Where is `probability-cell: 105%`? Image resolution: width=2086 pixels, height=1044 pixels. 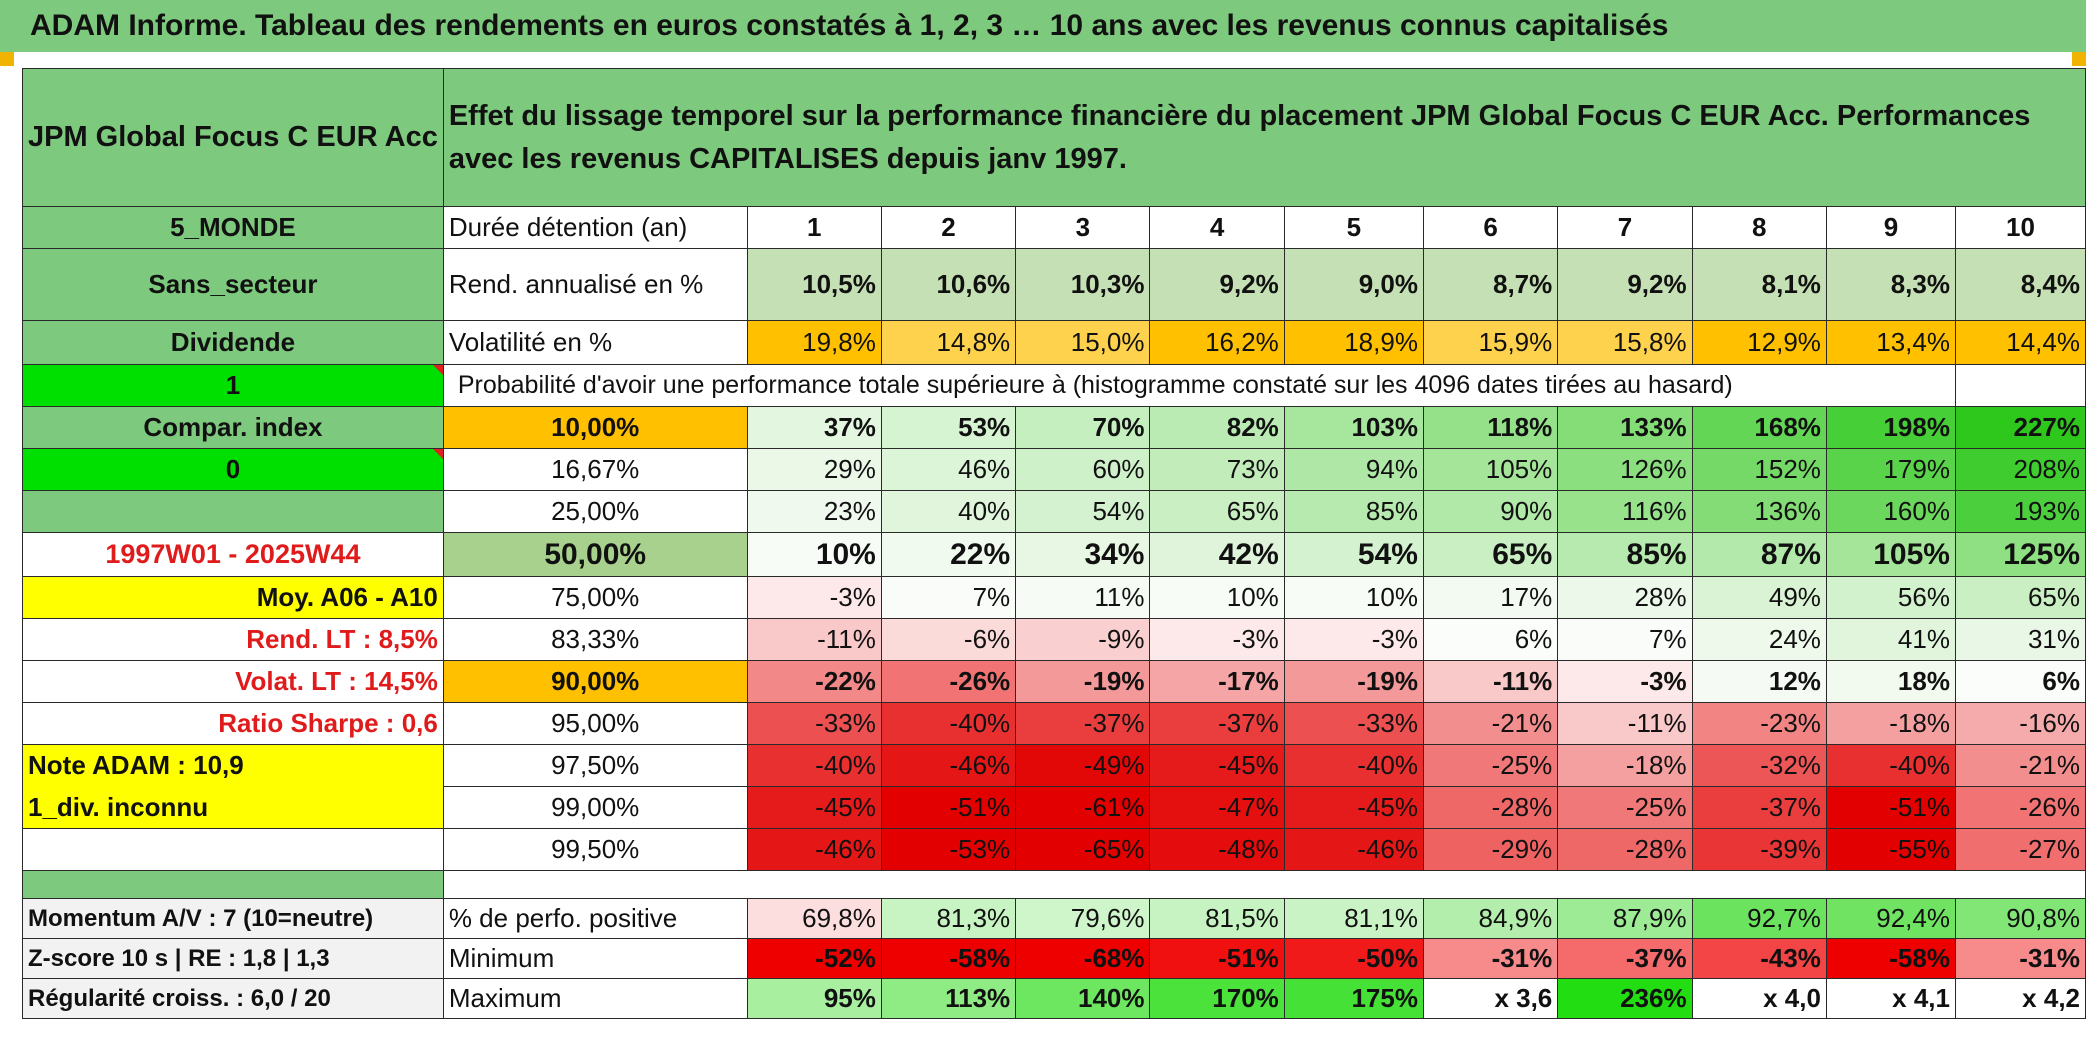 probability-cell: 105% is located at coordinates (1890, 554).